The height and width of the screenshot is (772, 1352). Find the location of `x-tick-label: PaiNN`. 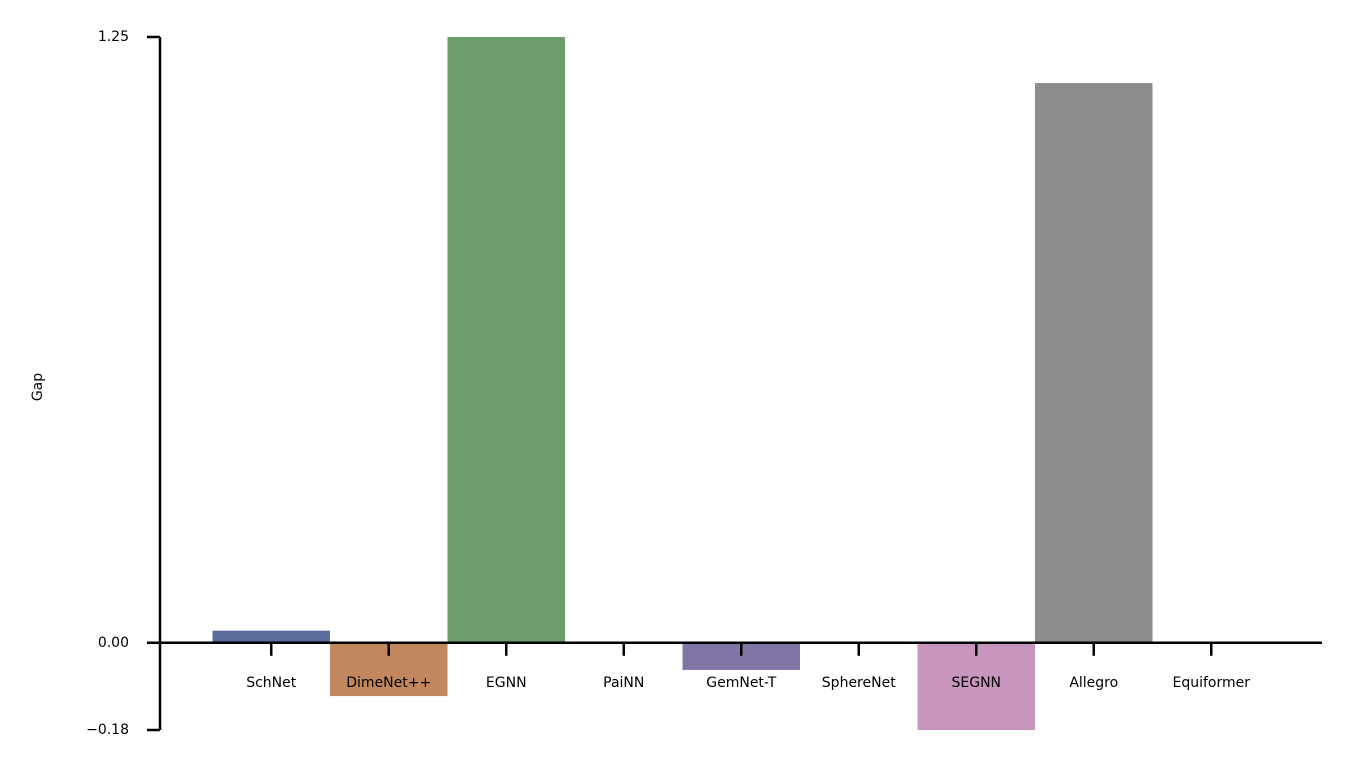

x-tick-label: PaiNN is located at coordinates (623, 683).